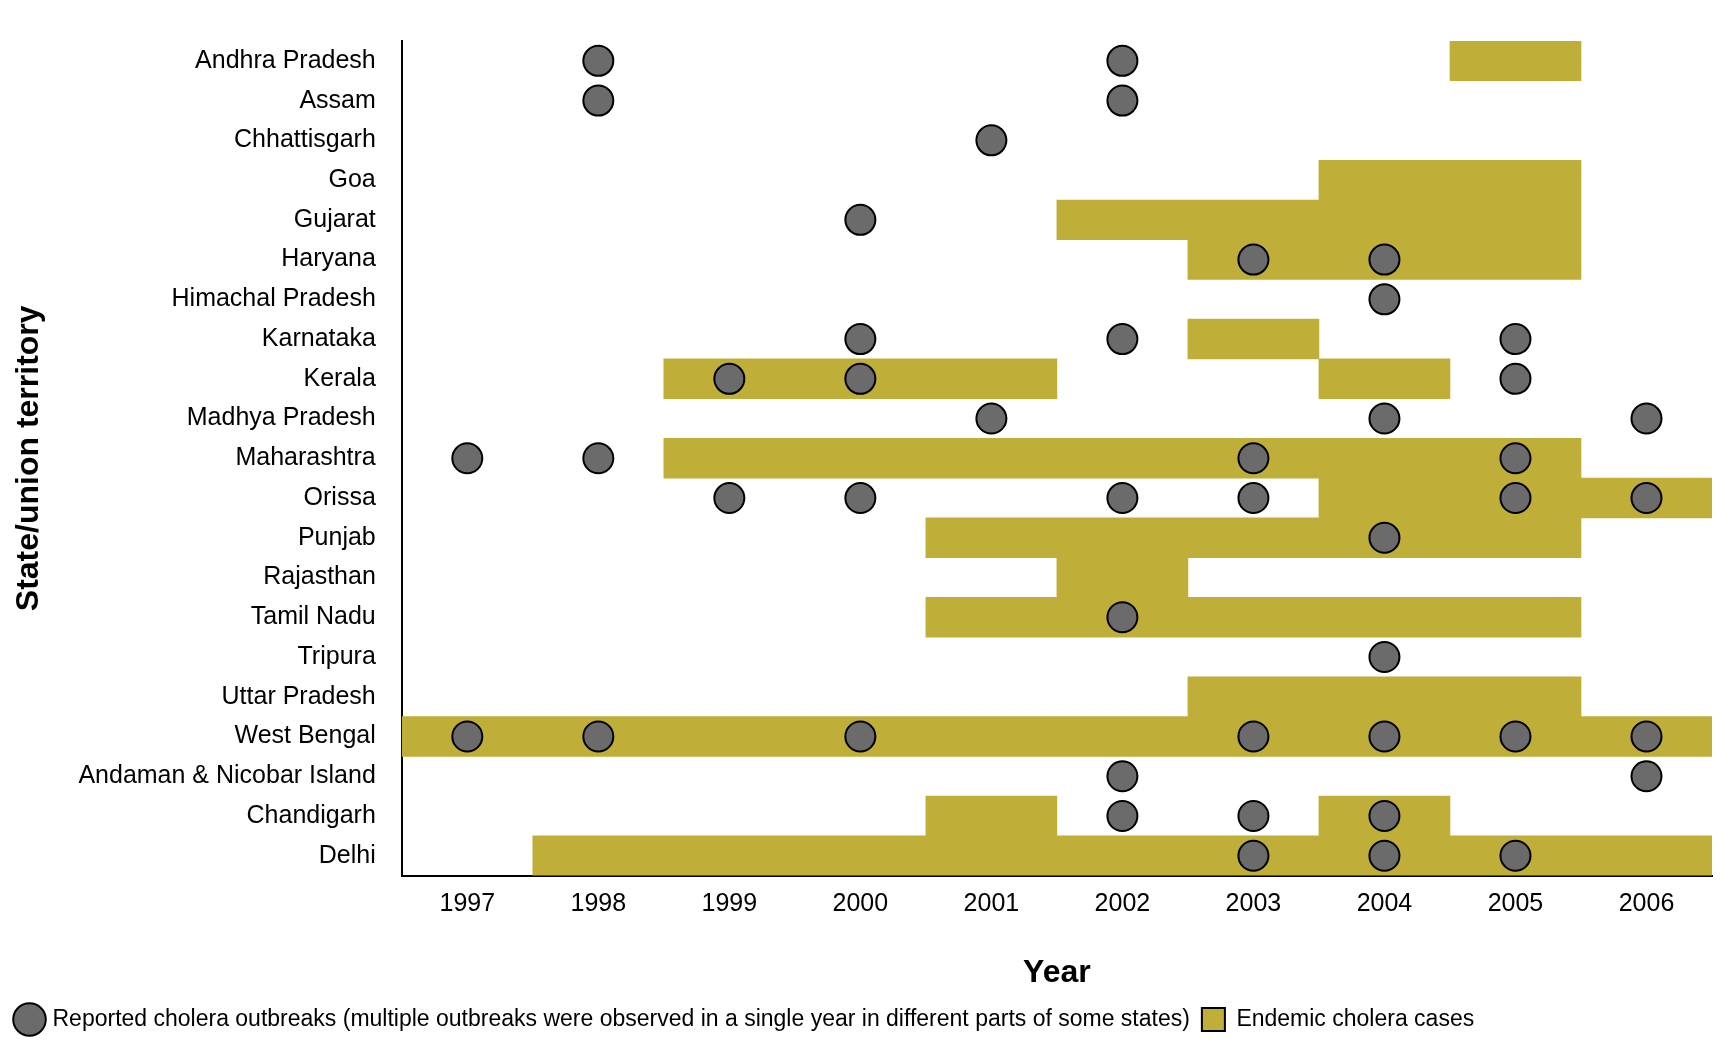 The width and height of the screenshot is (1729, 1045). I want to click on x-axis-title: Year, so click(1057, 970).